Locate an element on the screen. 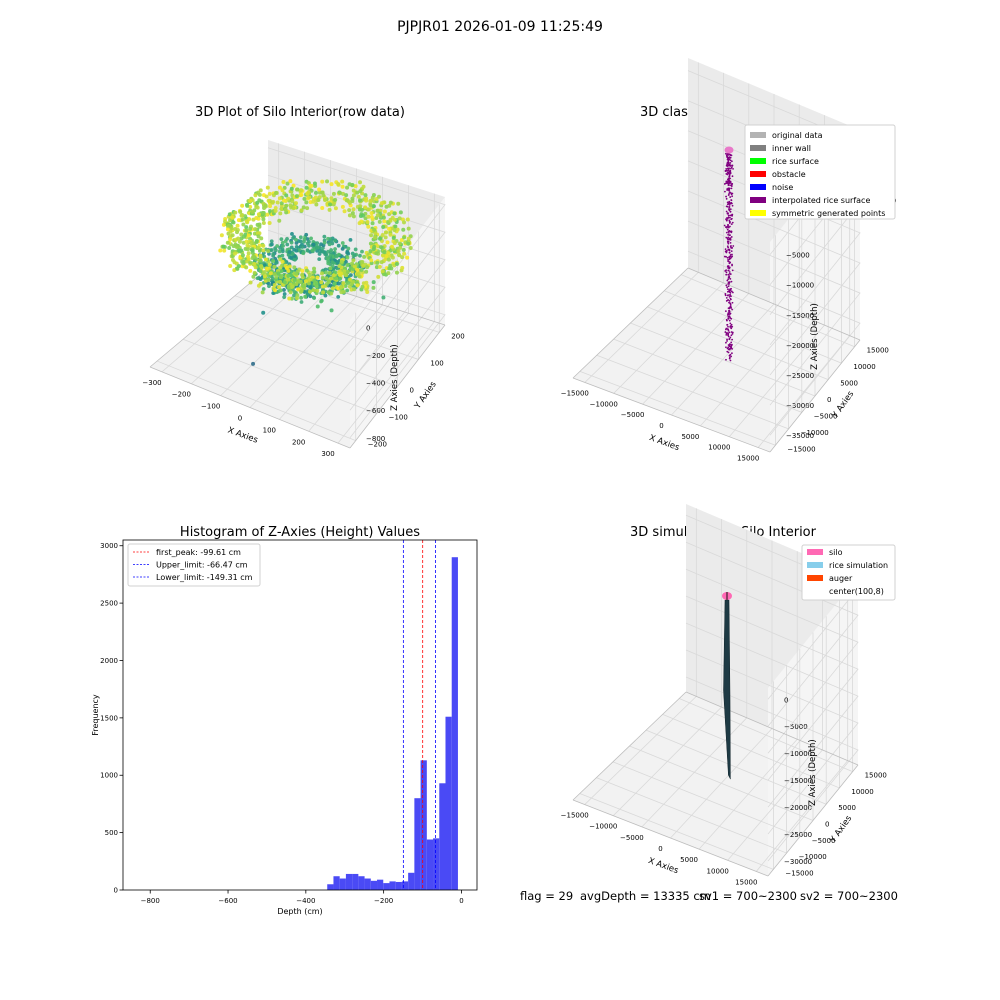 The image size is (1000, 1000). p4-legend-swatch is located at coordinates (815, 591).